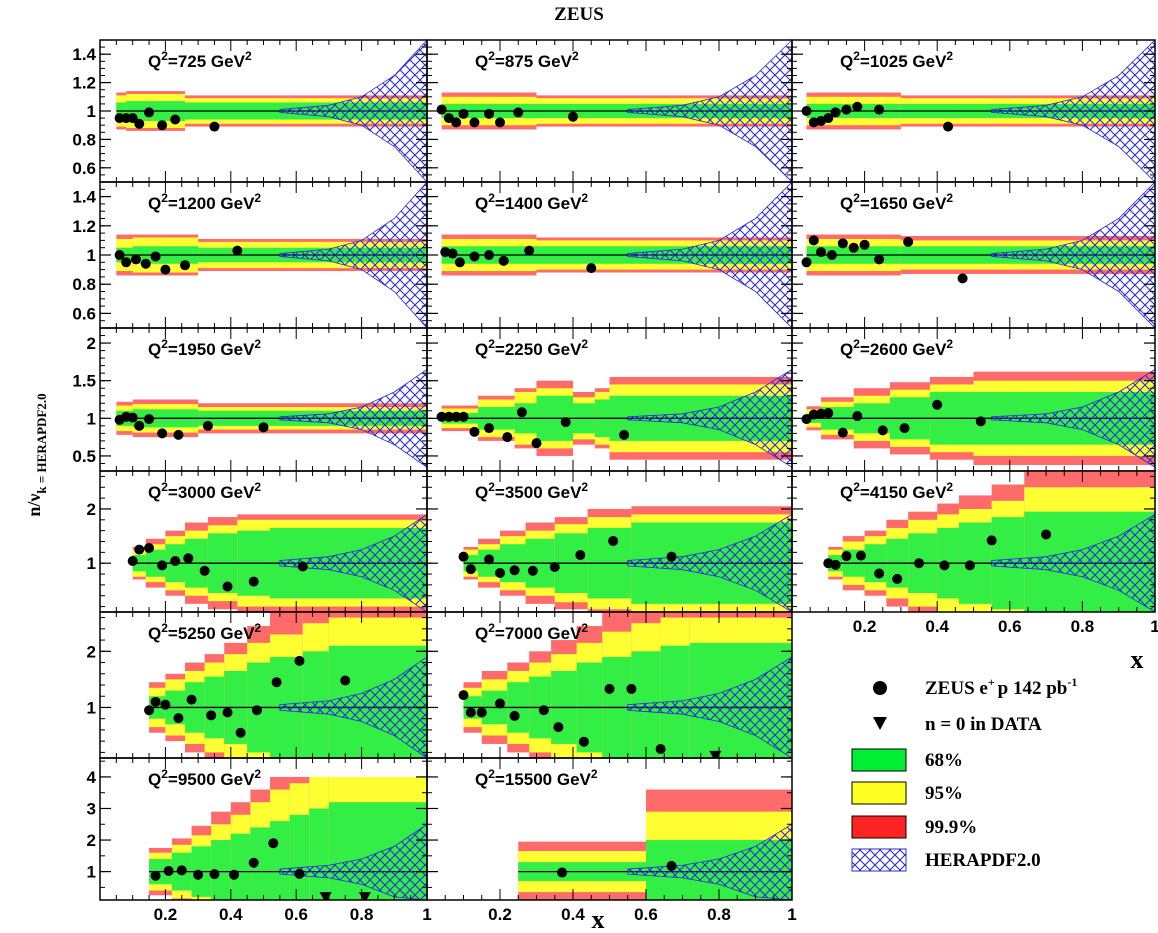  Describe the element at coordinates (257, 541) in the screenshot. I see `panel-q2-3000: 1 2 Q2=3000 GeV2` at that location.